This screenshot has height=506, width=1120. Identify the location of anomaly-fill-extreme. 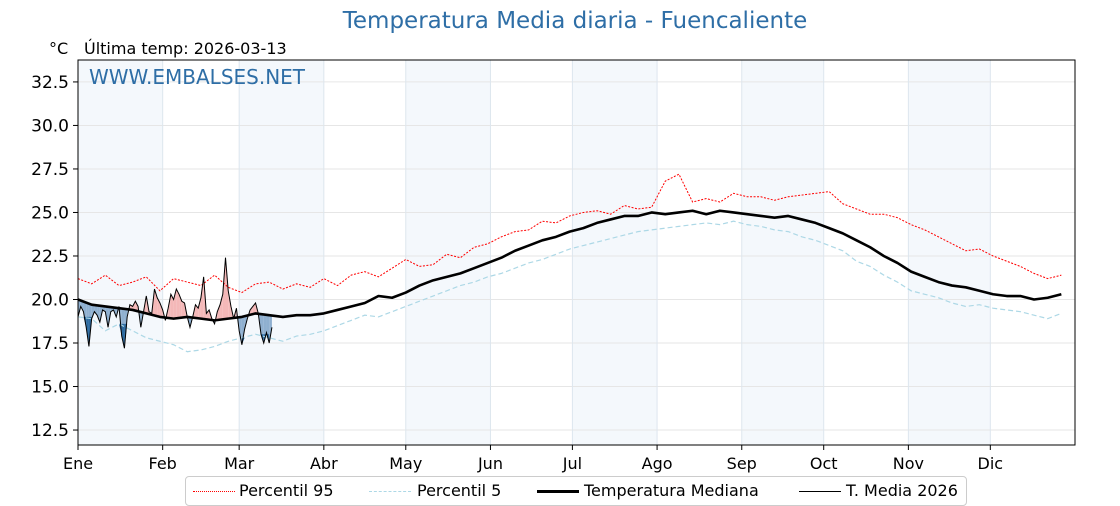
(123, 336).